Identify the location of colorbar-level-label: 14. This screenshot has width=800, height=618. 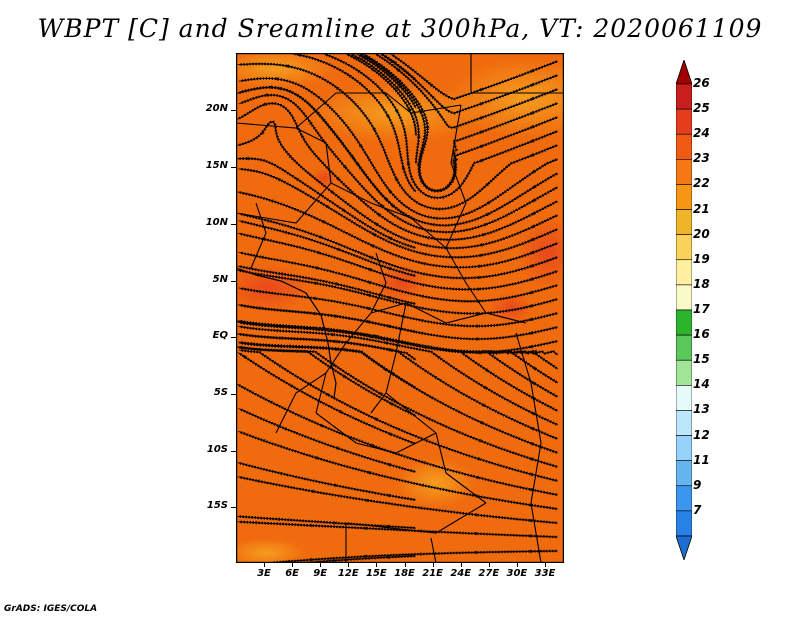
(701, 384).